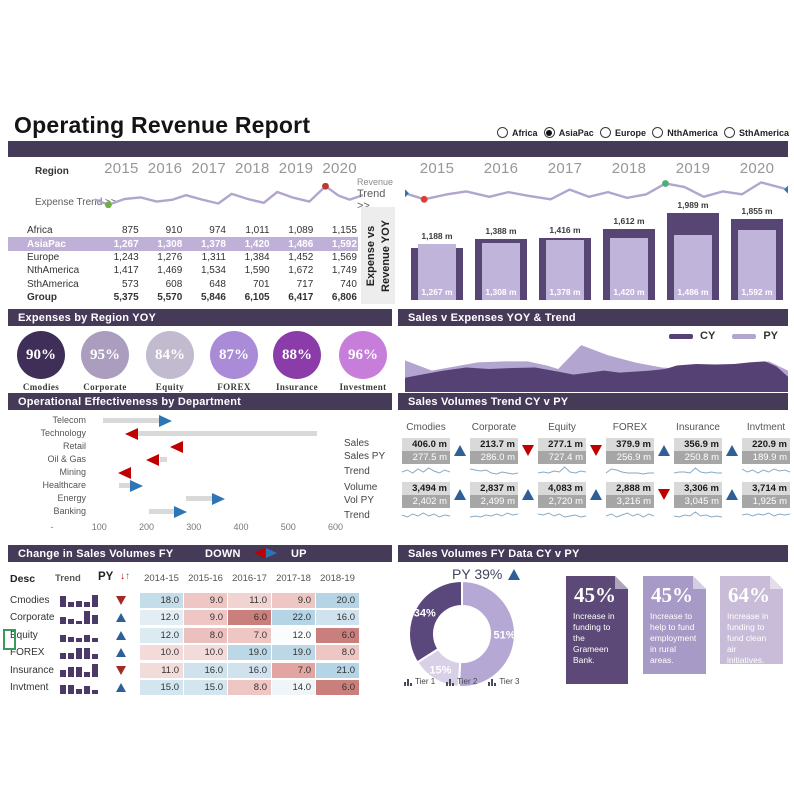 This screenshot has height=794, width=794. Describe the element at coordinates (217, 284) in the screenshot. I see `expense-cell: 648` at that location.